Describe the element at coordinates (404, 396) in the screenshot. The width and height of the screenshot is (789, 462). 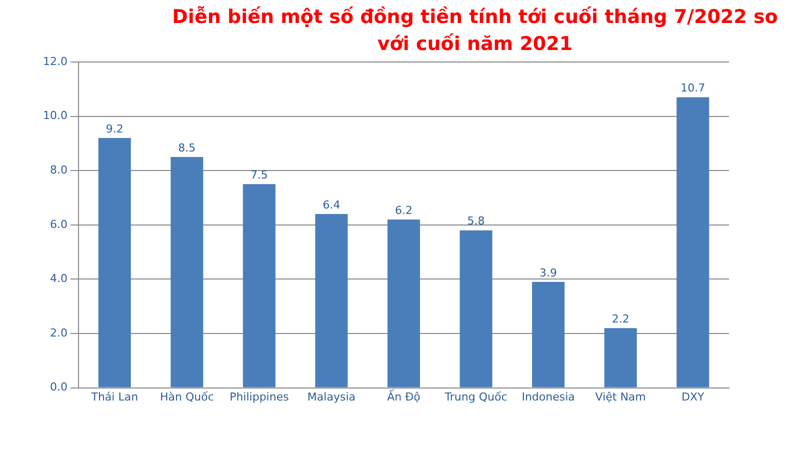
I see `x-tick-label: Ấn Độ` at that location.